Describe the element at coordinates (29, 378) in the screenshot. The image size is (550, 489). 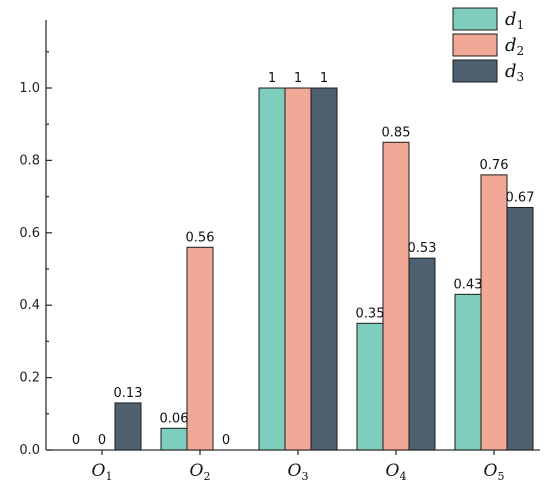
I see `y-tick-label: 0.2` at that location.